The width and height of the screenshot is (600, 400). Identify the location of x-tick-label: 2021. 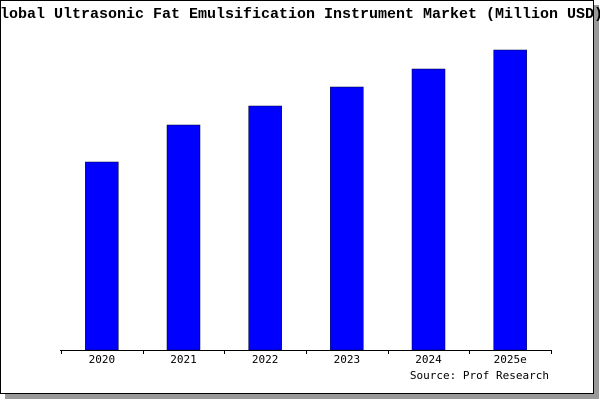
(183, 359).